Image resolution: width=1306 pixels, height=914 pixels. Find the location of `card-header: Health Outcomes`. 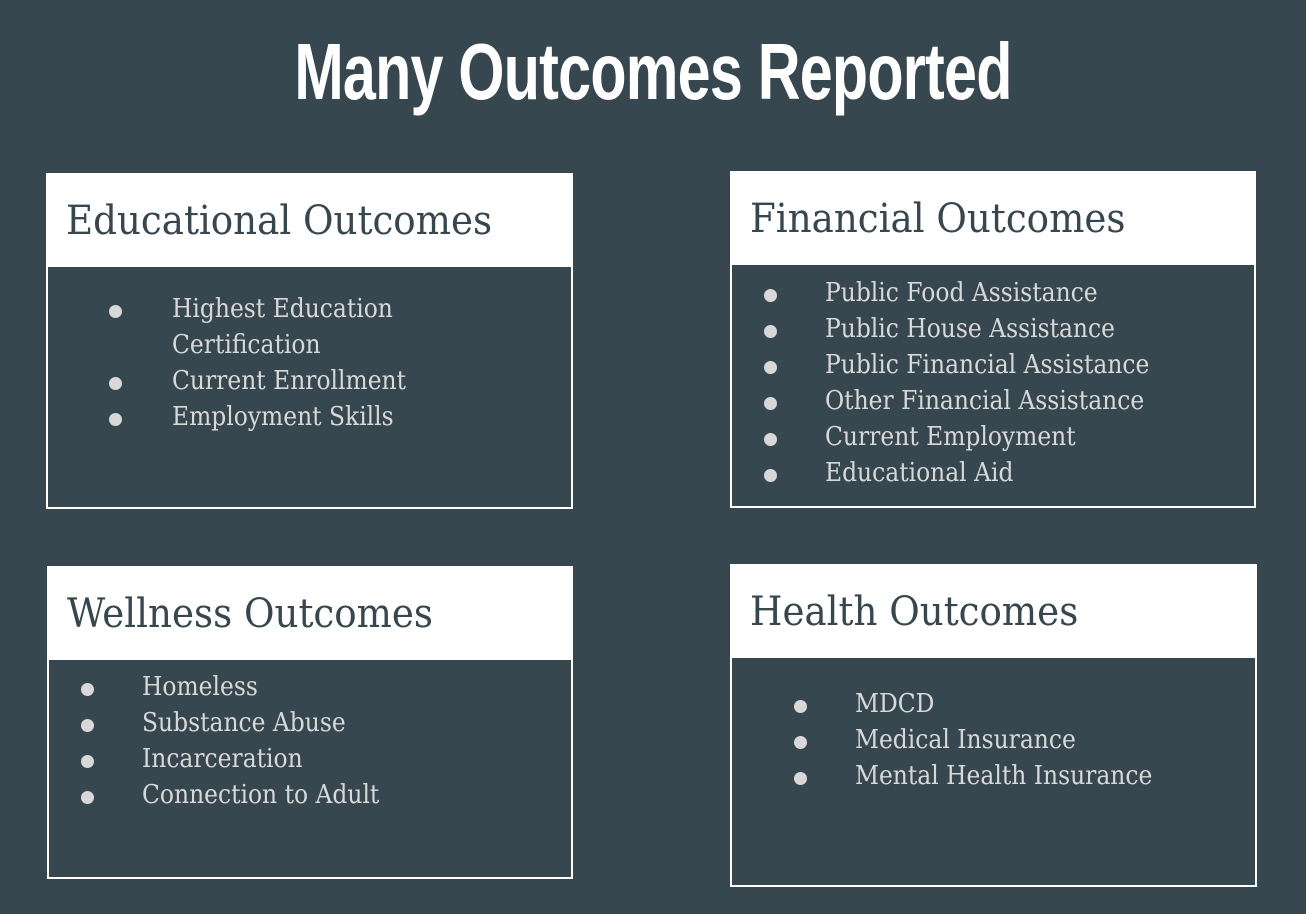

card-header: Health Outcomes is located at coordinates (993, 612).